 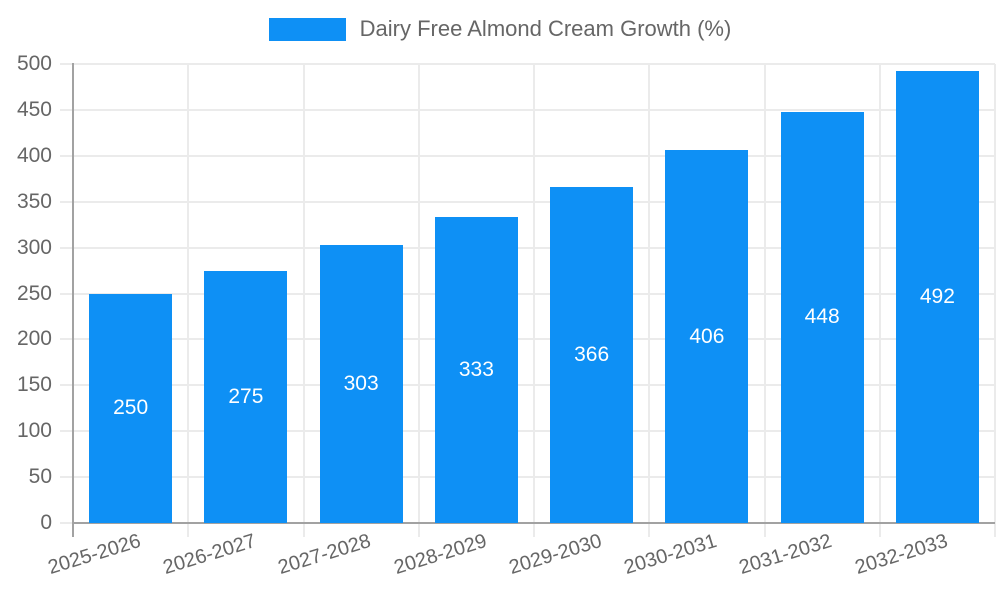 What do you see at coordinates (94, 554) in the screenshot?
I see `x-axis-tick-label: 2025-2026` at bounding box center [94, 554].